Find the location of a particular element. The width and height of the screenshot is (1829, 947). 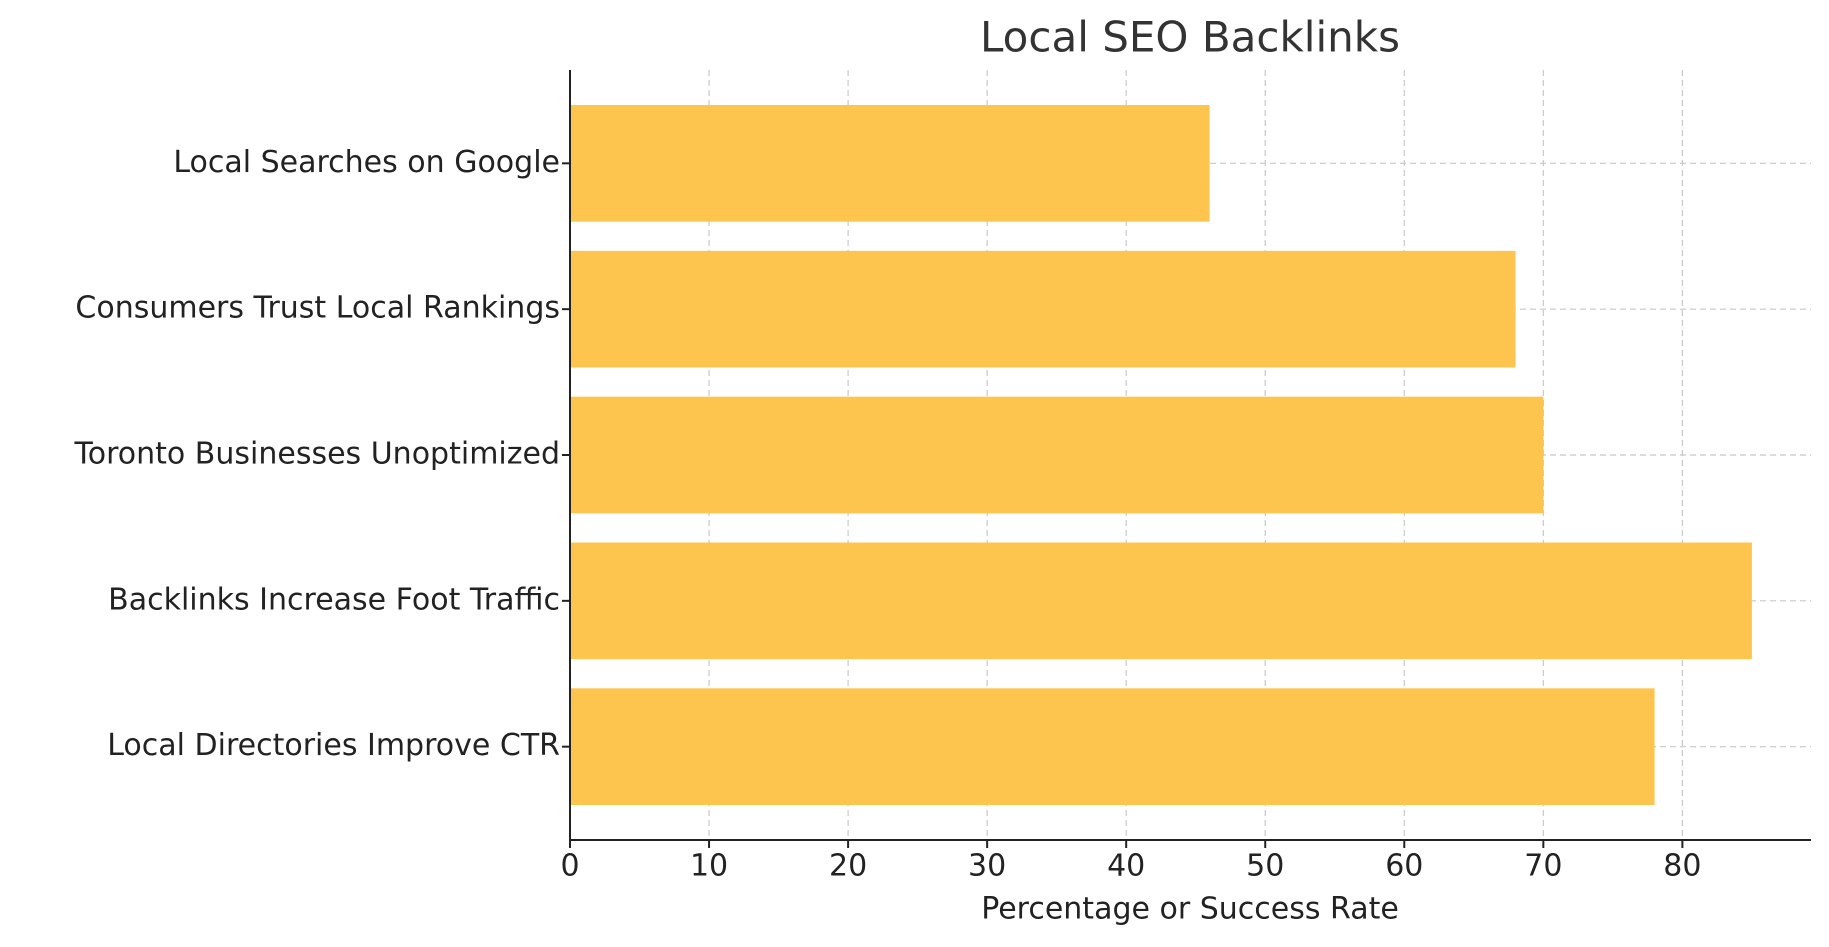

y-tick-label: Consumers Trust Local Rankings is located at coordinates (317, 308).